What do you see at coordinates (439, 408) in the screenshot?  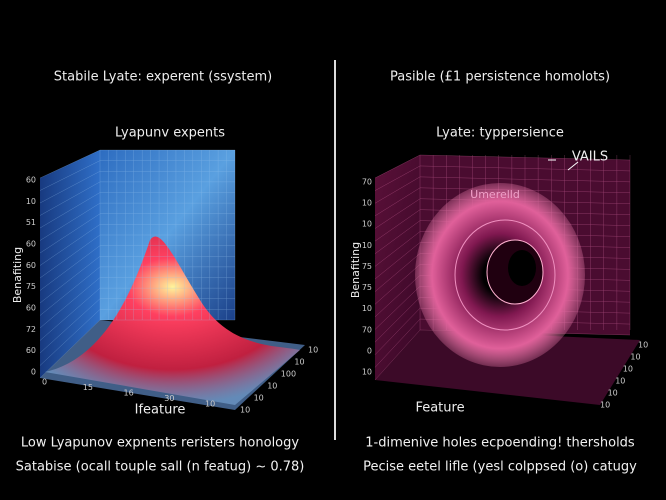 I see `right-x-label: Feature` at bounding box center [439, 408].